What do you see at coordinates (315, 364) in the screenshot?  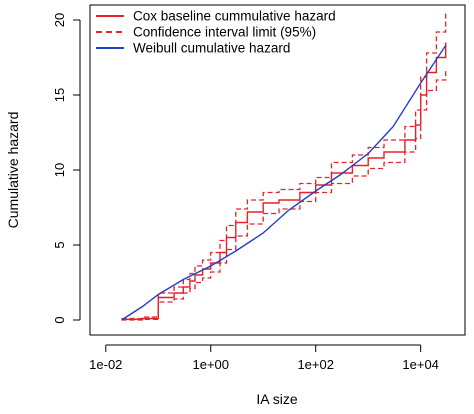 I see `x-tick-label: 1e+02` at bounding box center [315, 364].